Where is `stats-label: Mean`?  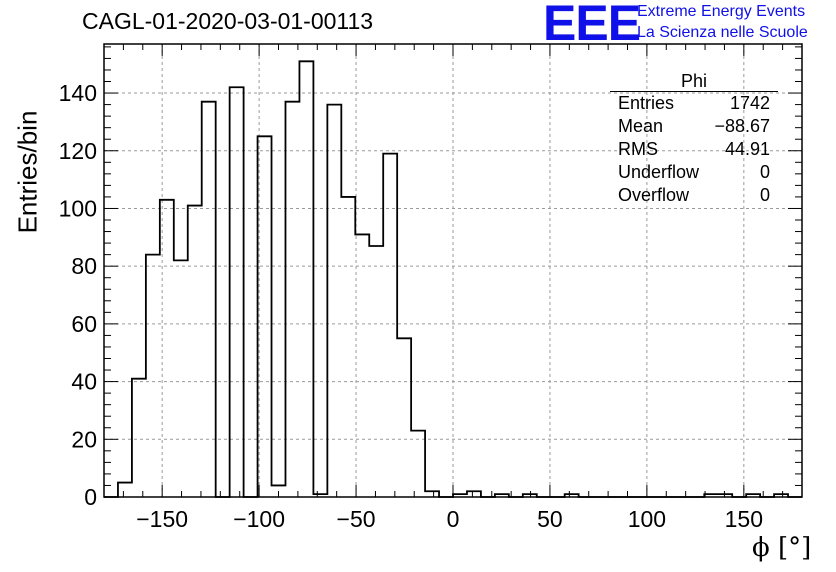
stats-label: Mean is located at coordinates (641, 126).